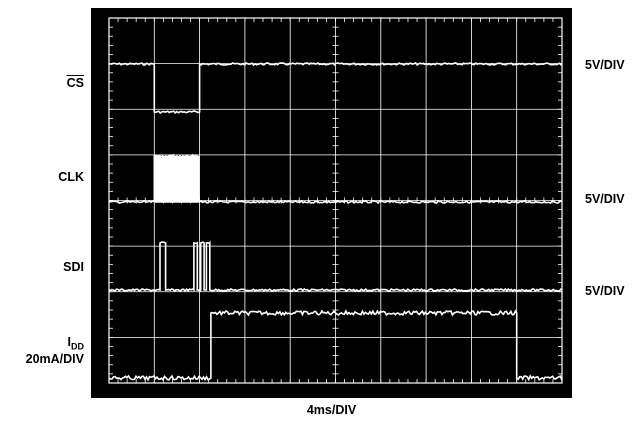 This screenshot has width=644, height=423. What do you see at coordinates (55, 350) in the screenshot?
I see `idd-label: IDD 20mA/DIV` at bounding box center [55, 350].